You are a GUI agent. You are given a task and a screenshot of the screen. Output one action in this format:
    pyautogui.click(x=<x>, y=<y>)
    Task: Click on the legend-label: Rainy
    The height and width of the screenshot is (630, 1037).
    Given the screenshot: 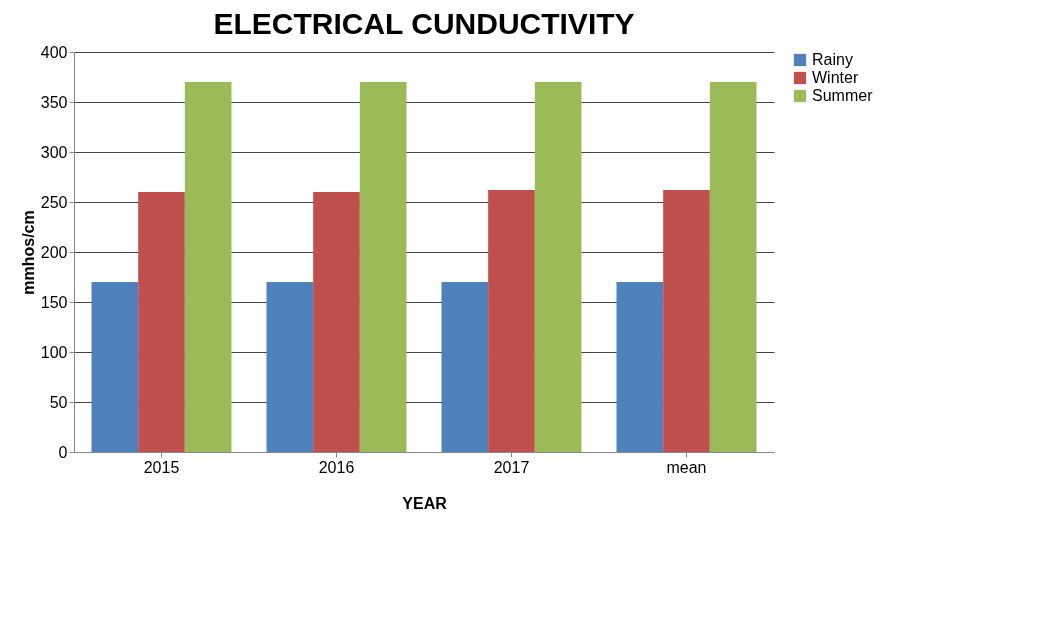 What is the action you would take?
    pyautogui.click(x=832, y=59)
    